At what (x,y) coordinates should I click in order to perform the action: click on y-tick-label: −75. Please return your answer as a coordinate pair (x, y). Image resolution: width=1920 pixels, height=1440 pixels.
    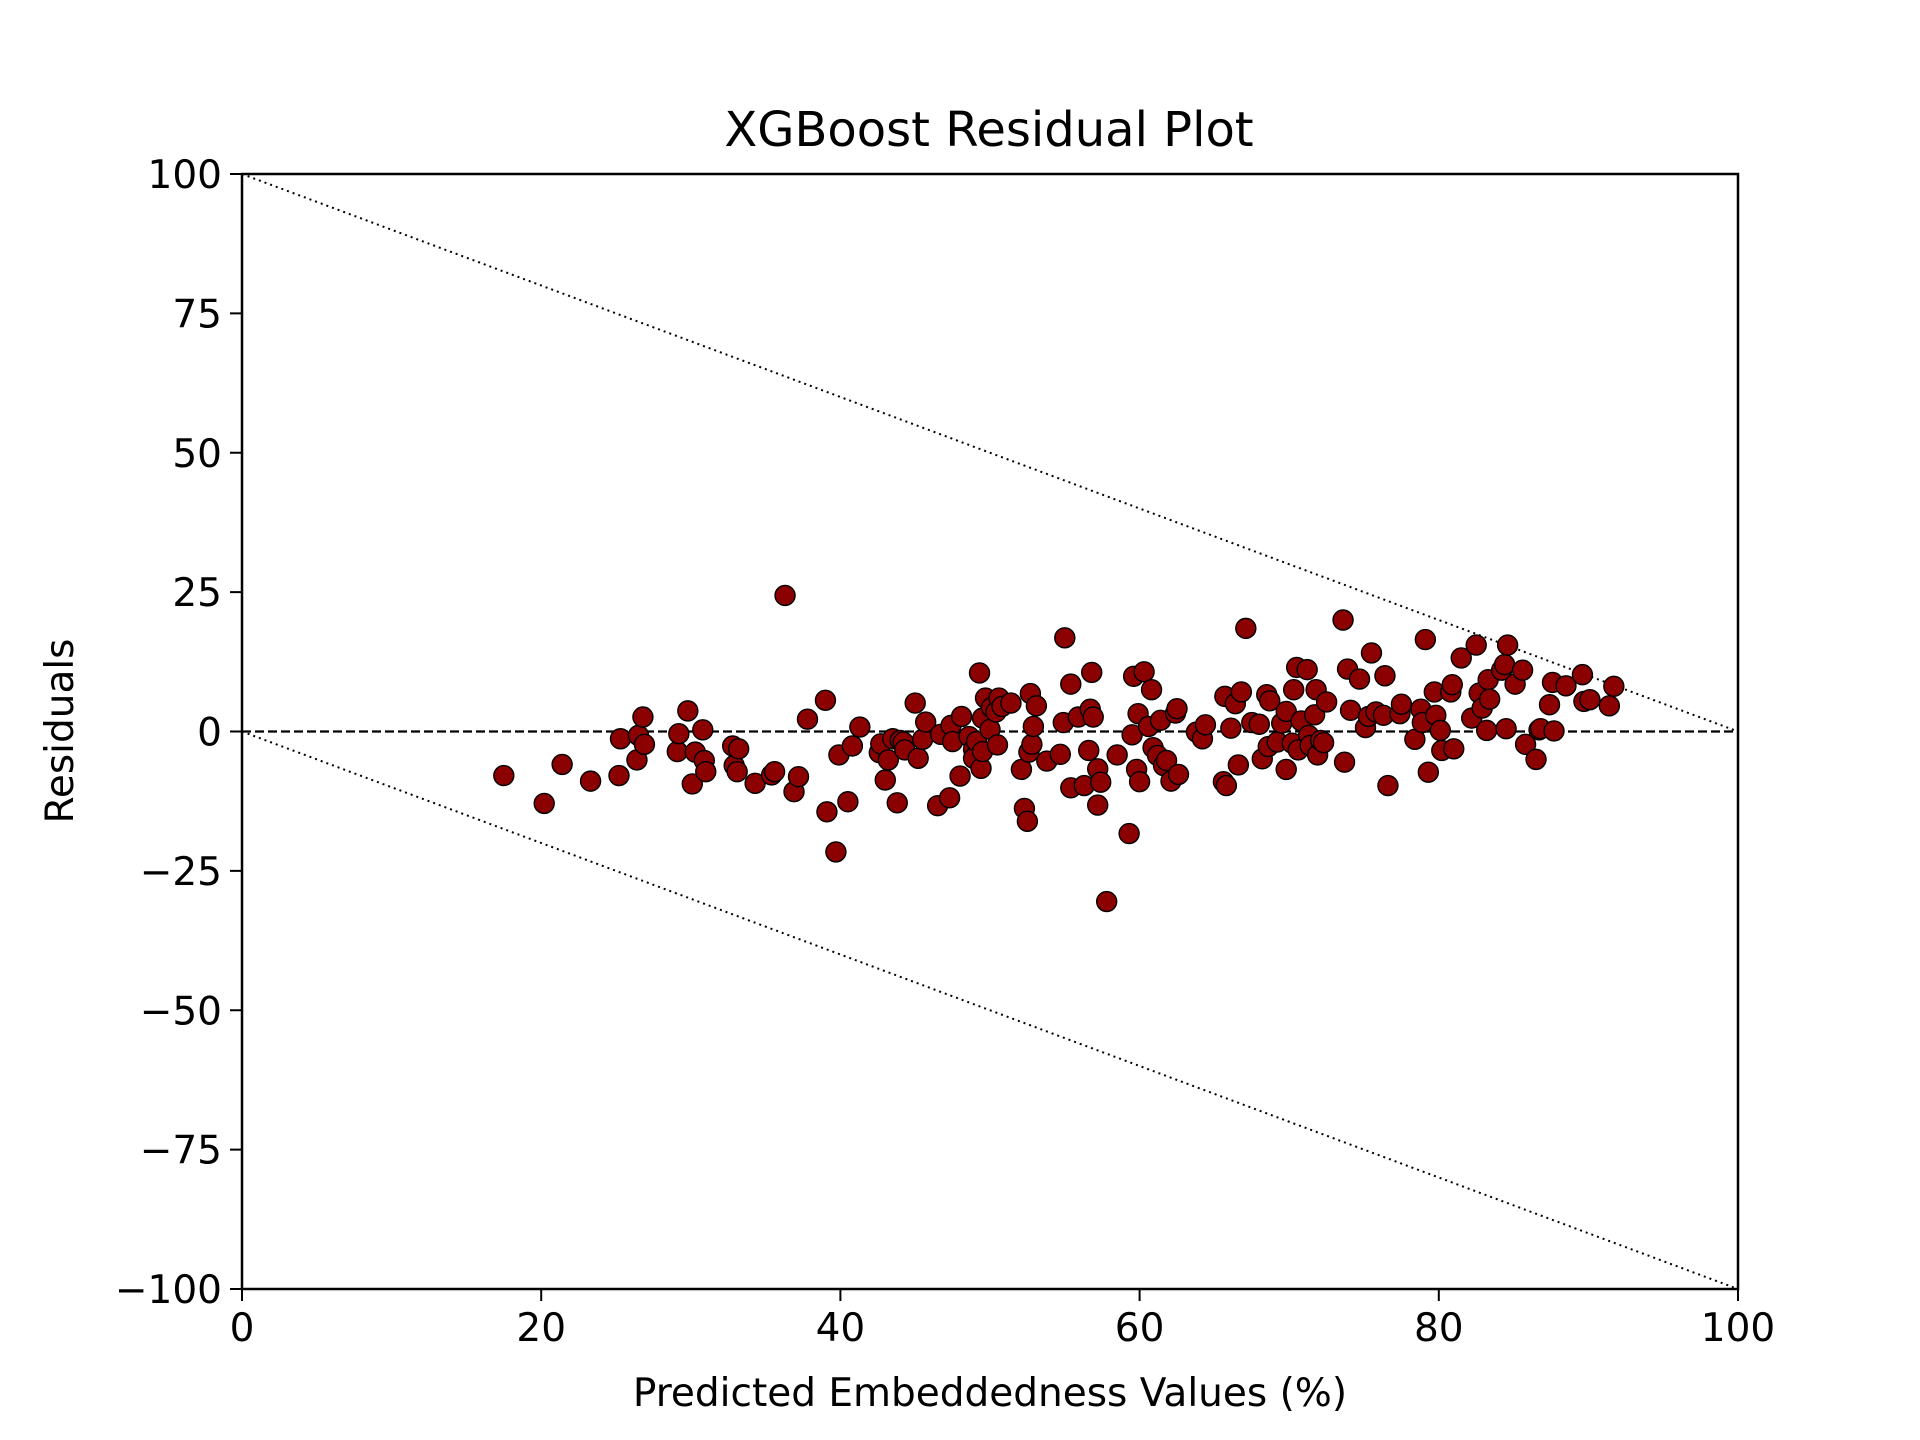
    Looking at the image, I should click on (181, 1151).